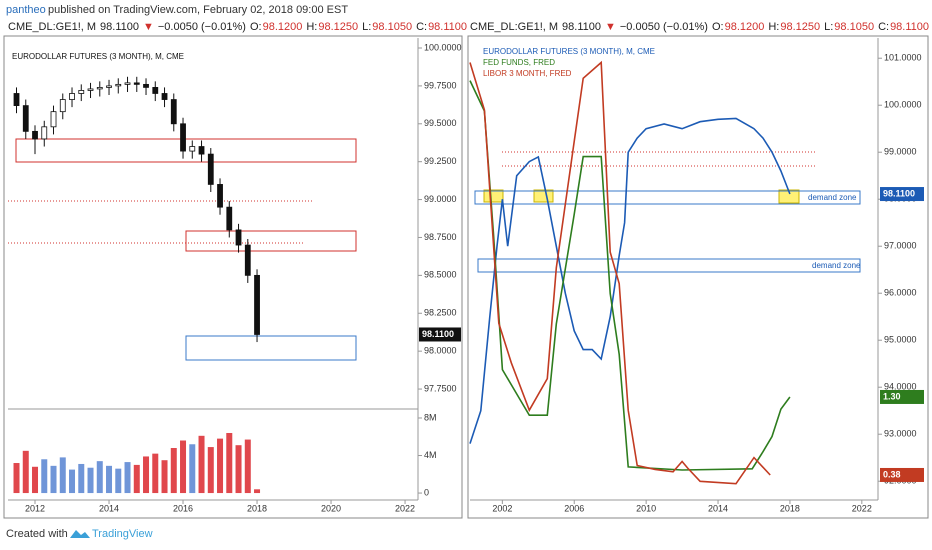 The width and height of the screenshot is (932, 550). Describe the element at coordinates (26, 10) in the screenshot. I see `publisher: pantheo` at that location.